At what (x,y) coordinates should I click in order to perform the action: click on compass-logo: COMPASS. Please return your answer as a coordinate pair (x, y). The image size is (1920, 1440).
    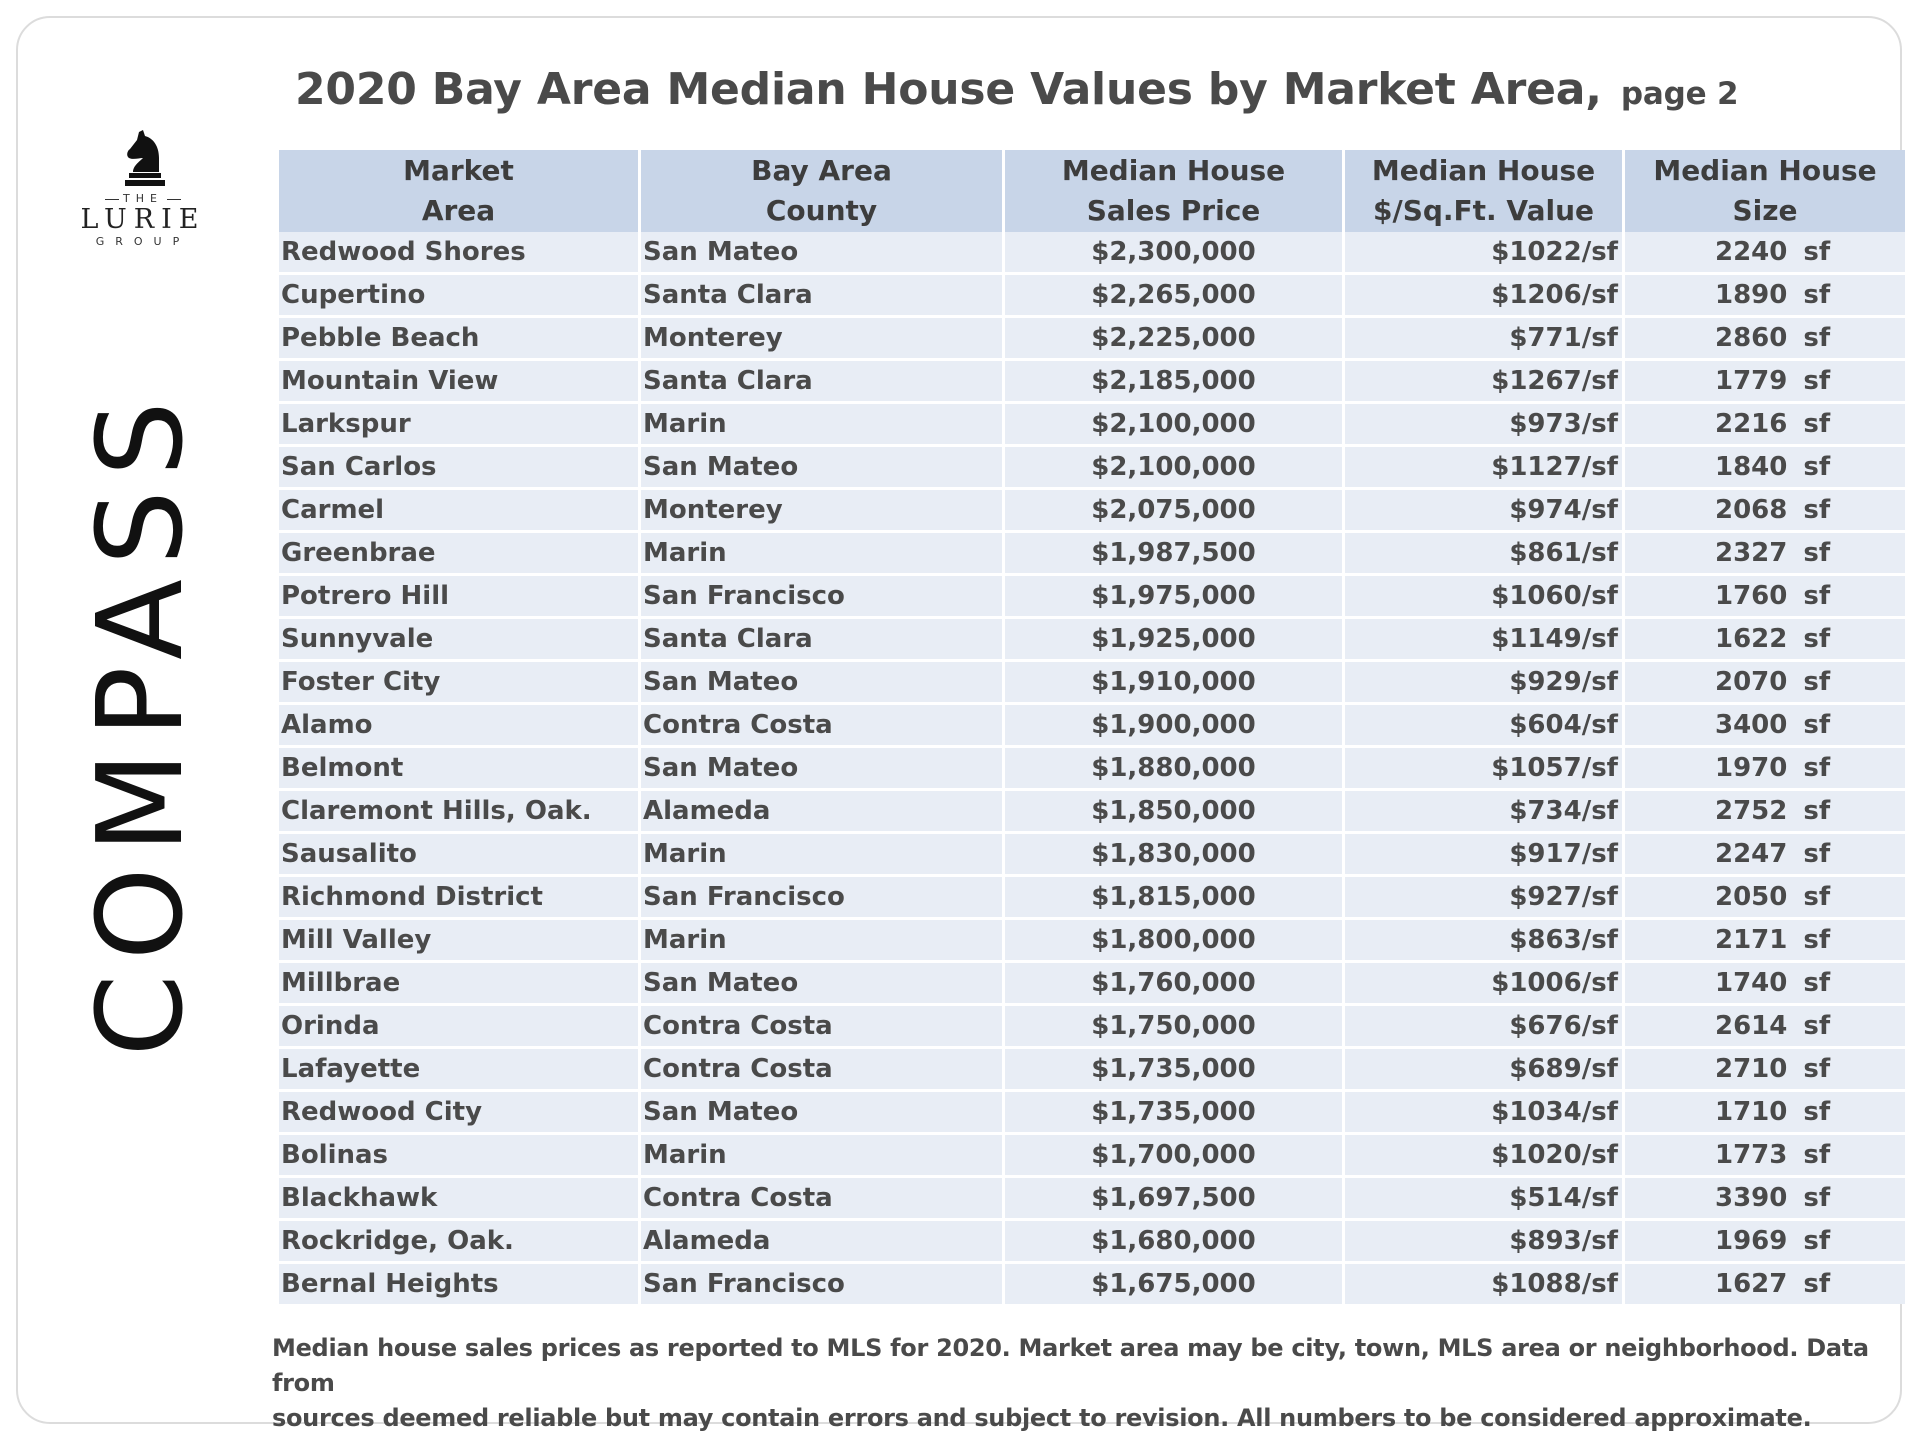
    Looking at the image, I should click on (140, 722).